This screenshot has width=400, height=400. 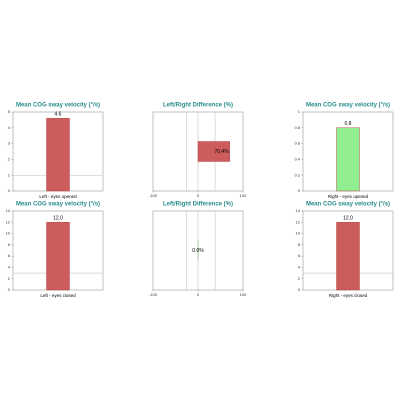 What do you see at coordinates (221, 152) in the screenshot?
I see `value-label: 70.4%` at bounding box center [221, 152].